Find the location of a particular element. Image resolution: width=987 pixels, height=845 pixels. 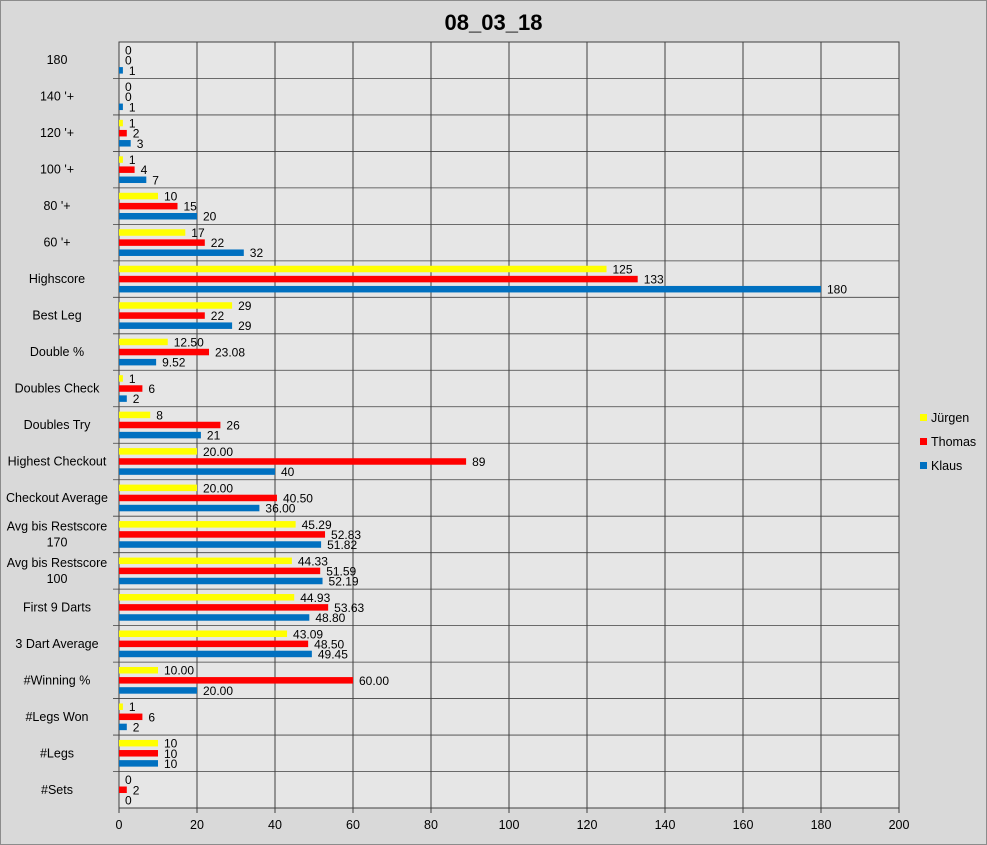

data-label: 20 is located at coordinates (210, 217).